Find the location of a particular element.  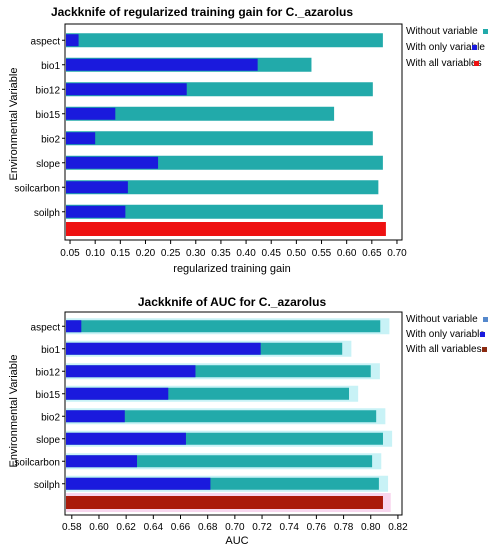

auc-category-label-bio2: bio2 is located at coordinates (50, 417).